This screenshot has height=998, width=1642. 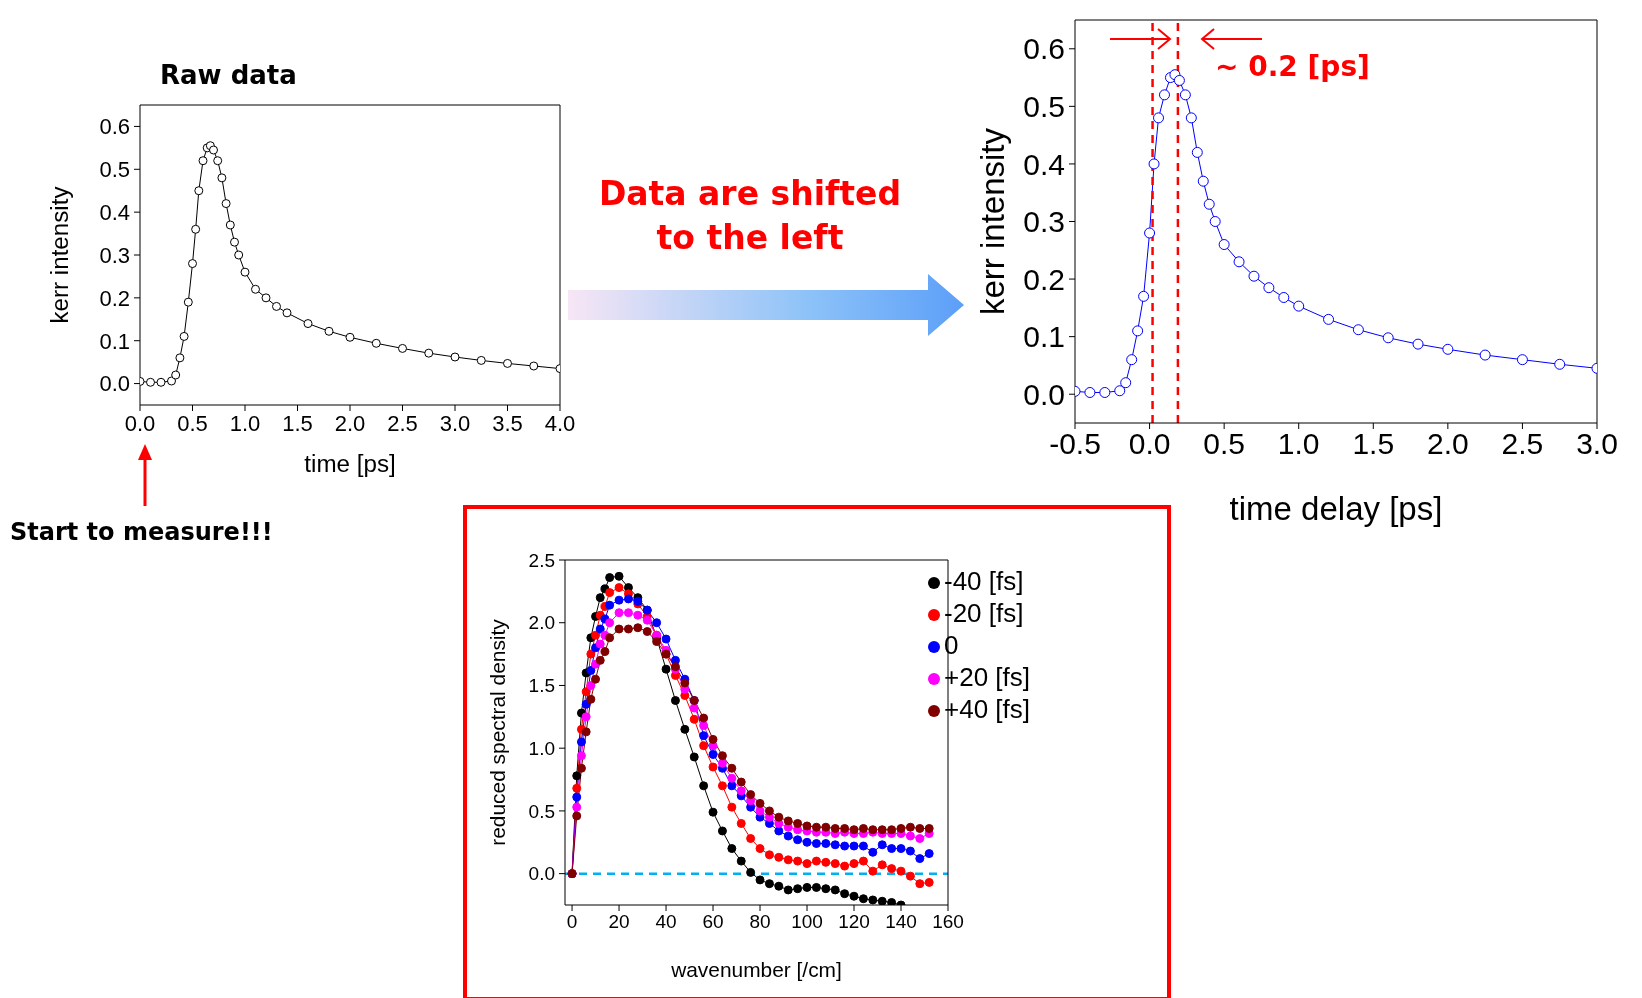 What do you see at coordinates (854, 922) in the screenshot?
I see `x-tick-label: 120` at bounding box center [854, 922].